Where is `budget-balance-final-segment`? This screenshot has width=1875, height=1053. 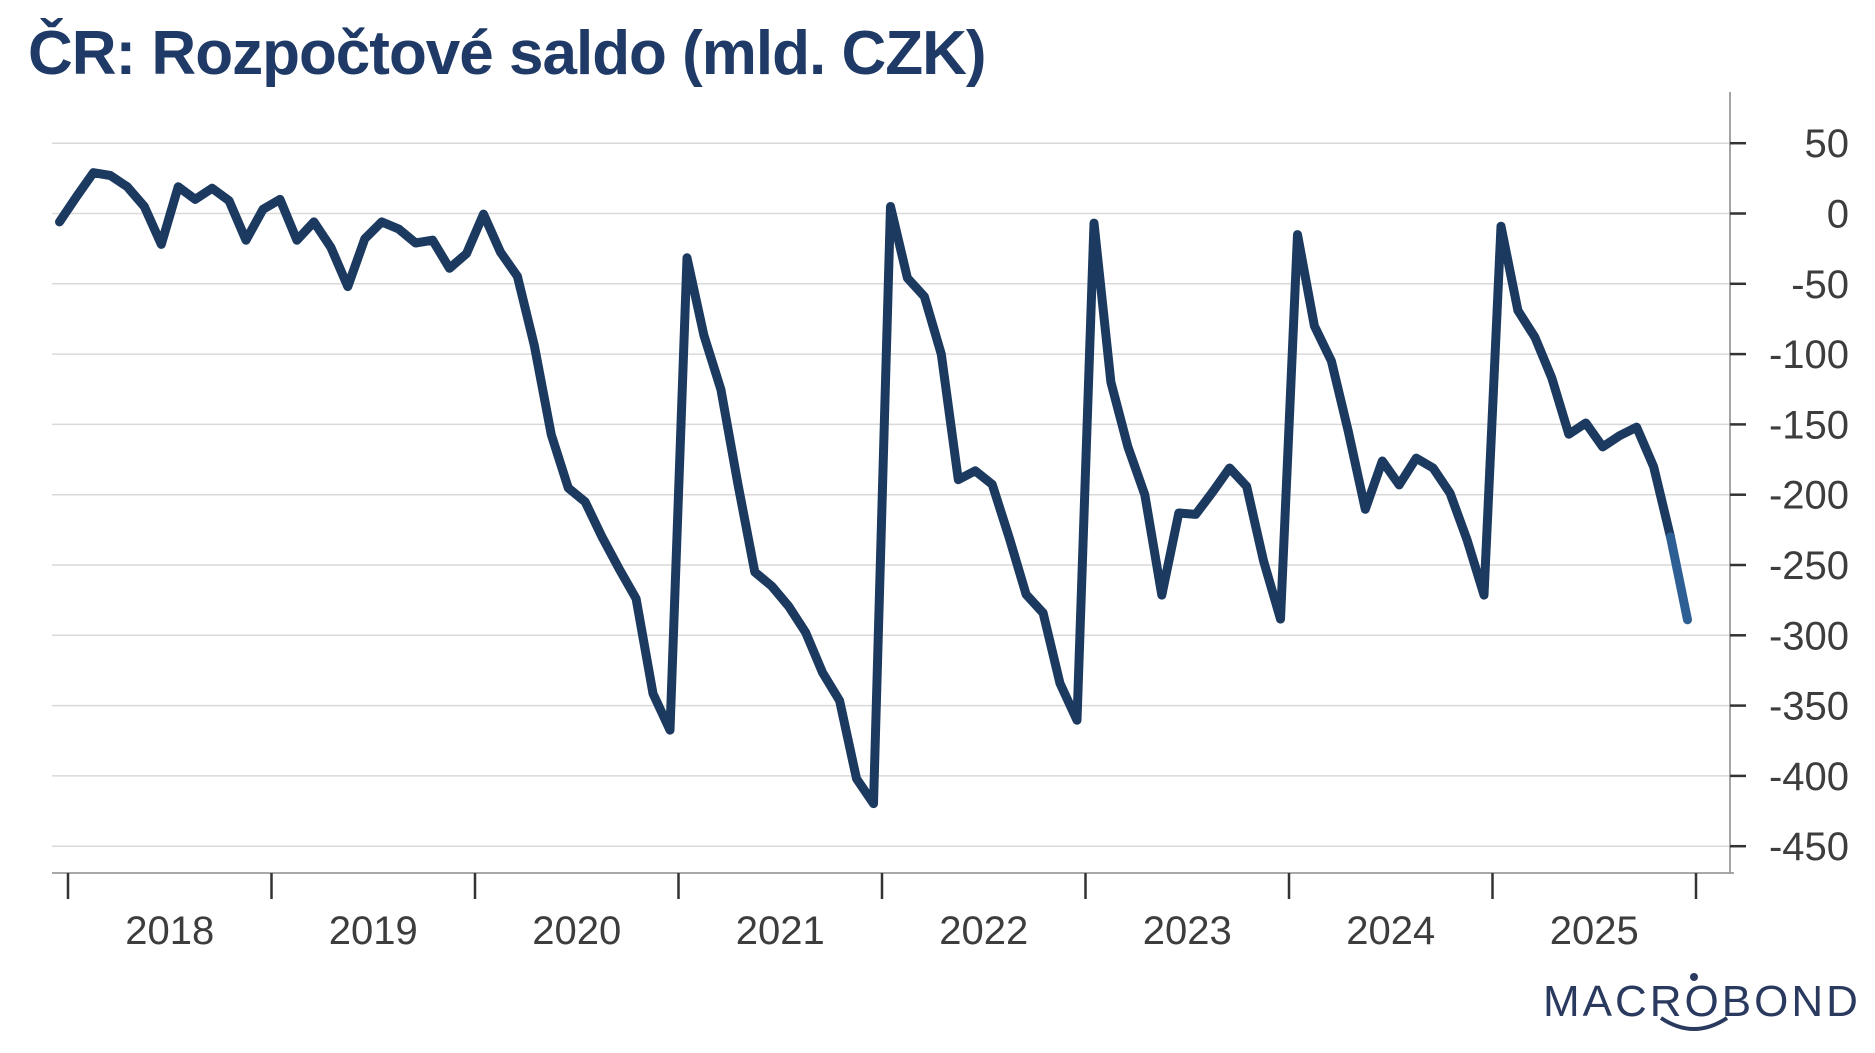 budget-balance-final-segment is located at coordinates (1679, 578).